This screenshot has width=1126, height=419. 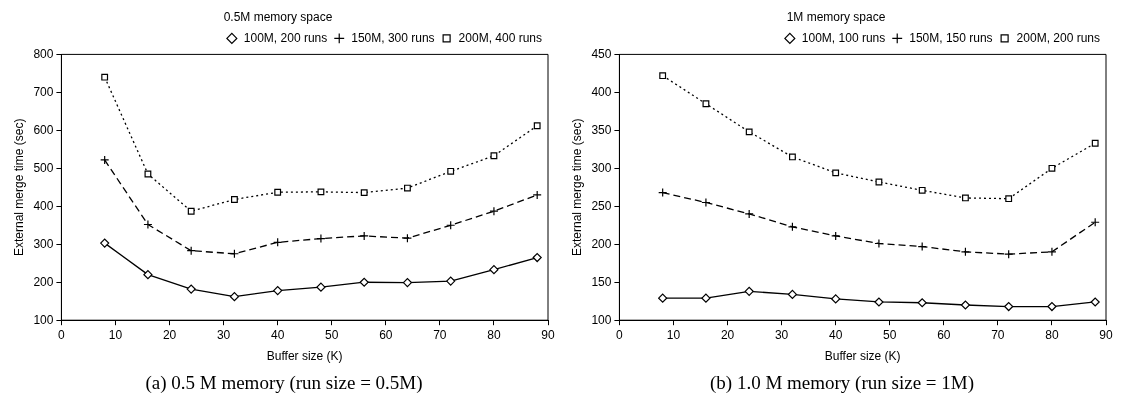 What do you see at coordinates (284, 383) in the screenshot?
I see `text: (a) 0.5 M memory (run size = 0.5M)` at bounding box center [284, 383].